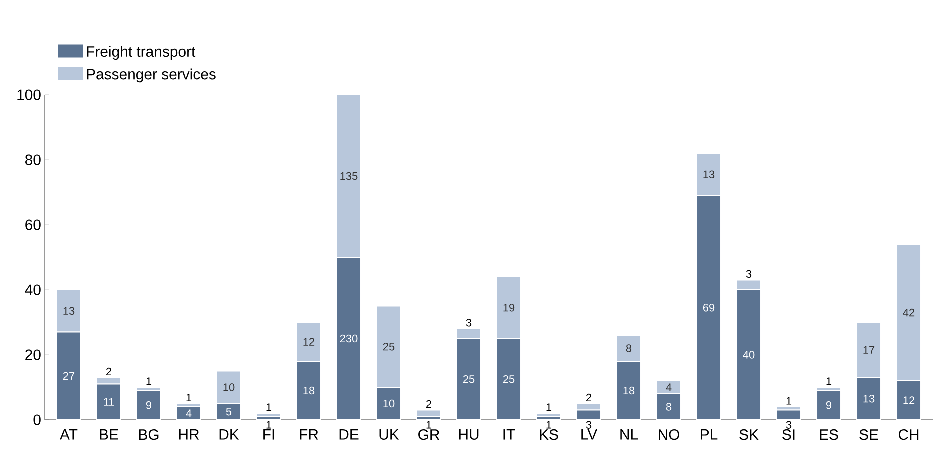  What do you see at coordinates (590, 435) in the screenshot?
I see `x-tick-label: LV` at bounding box center [590, 435].